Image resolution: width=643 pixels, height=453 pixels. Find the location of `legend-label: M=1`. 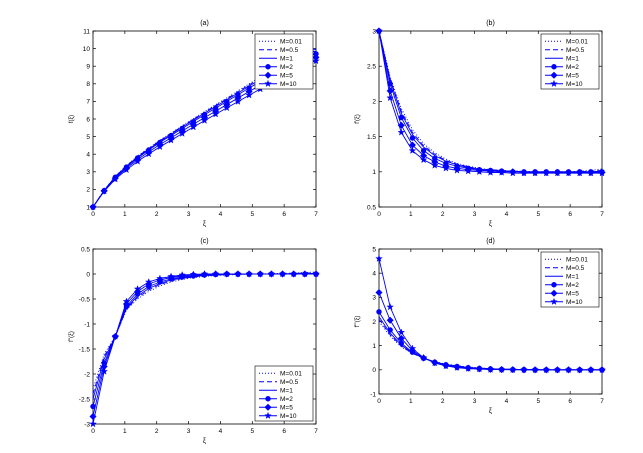

legend-label: M=1 is located at coordinates (286, 59).